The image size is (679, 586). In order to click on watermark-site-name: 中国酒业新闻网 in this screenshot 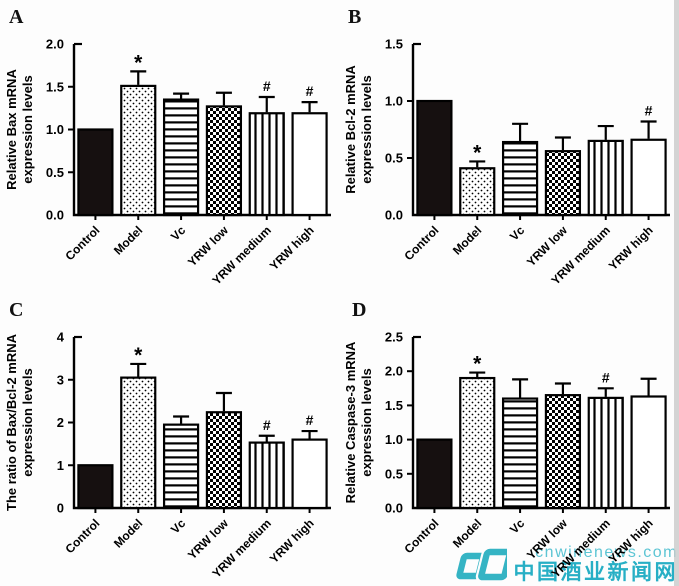, I will do `click(595, 572)`.